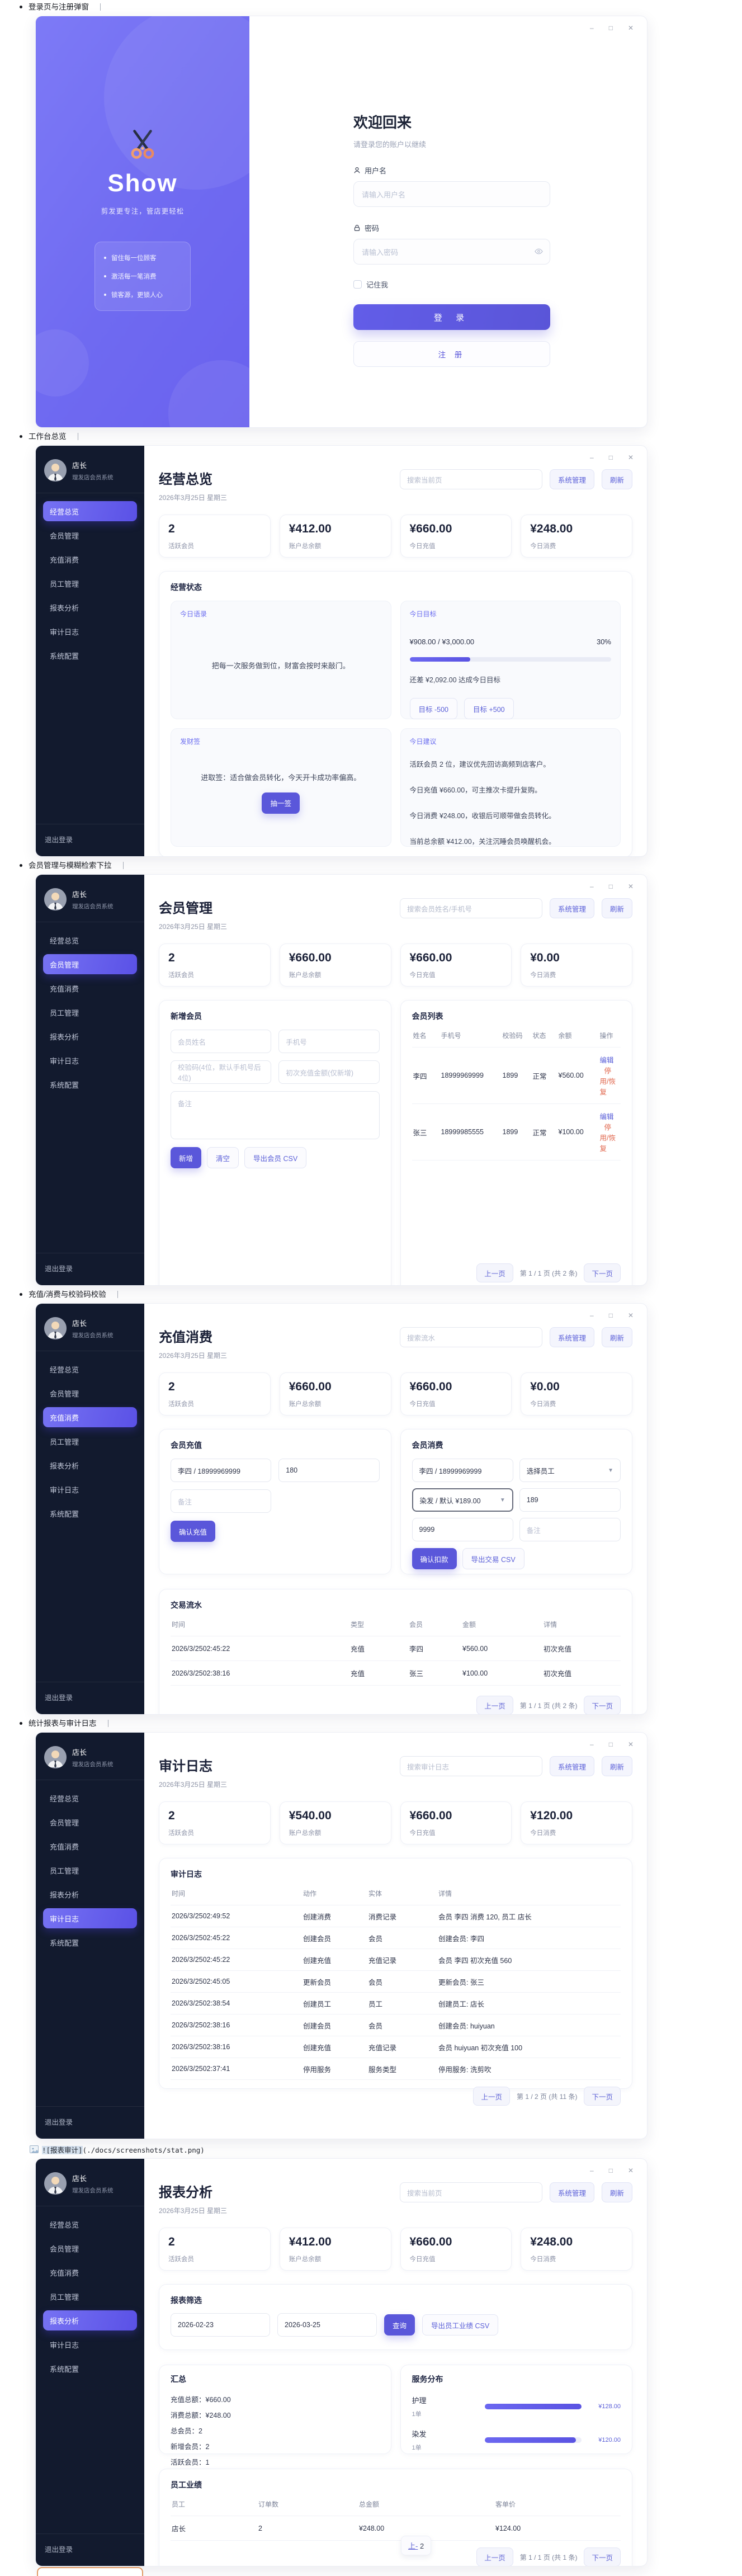 This screenshot has width=742, height=2576. I want to click on consume-amount-input: 189, so click(570, 1500).